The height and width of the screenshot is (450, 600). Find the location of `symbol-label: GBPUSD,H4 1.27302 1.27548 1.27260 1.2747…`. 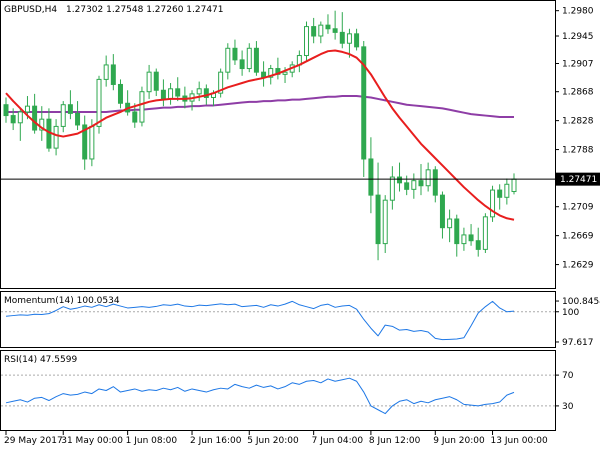

symbol-label: GBPUSD,H4 1.27302 1.27548 1.27260 1.2747… is located at coordinates (114, 10).